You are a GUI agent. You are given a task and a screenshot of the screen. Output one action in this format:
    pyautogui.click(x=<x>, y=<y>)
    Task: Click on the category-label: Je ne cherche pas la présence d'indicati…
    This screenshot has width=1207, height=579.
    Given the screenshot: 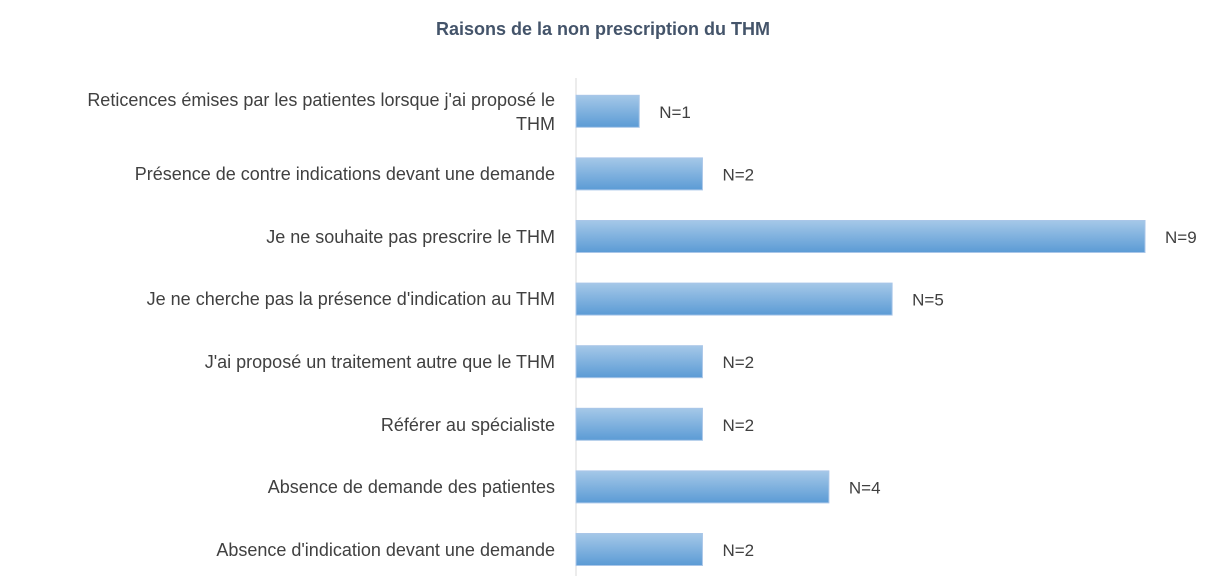 What is the action you would take?
    pyautogui.click(x=307, y=299)
    